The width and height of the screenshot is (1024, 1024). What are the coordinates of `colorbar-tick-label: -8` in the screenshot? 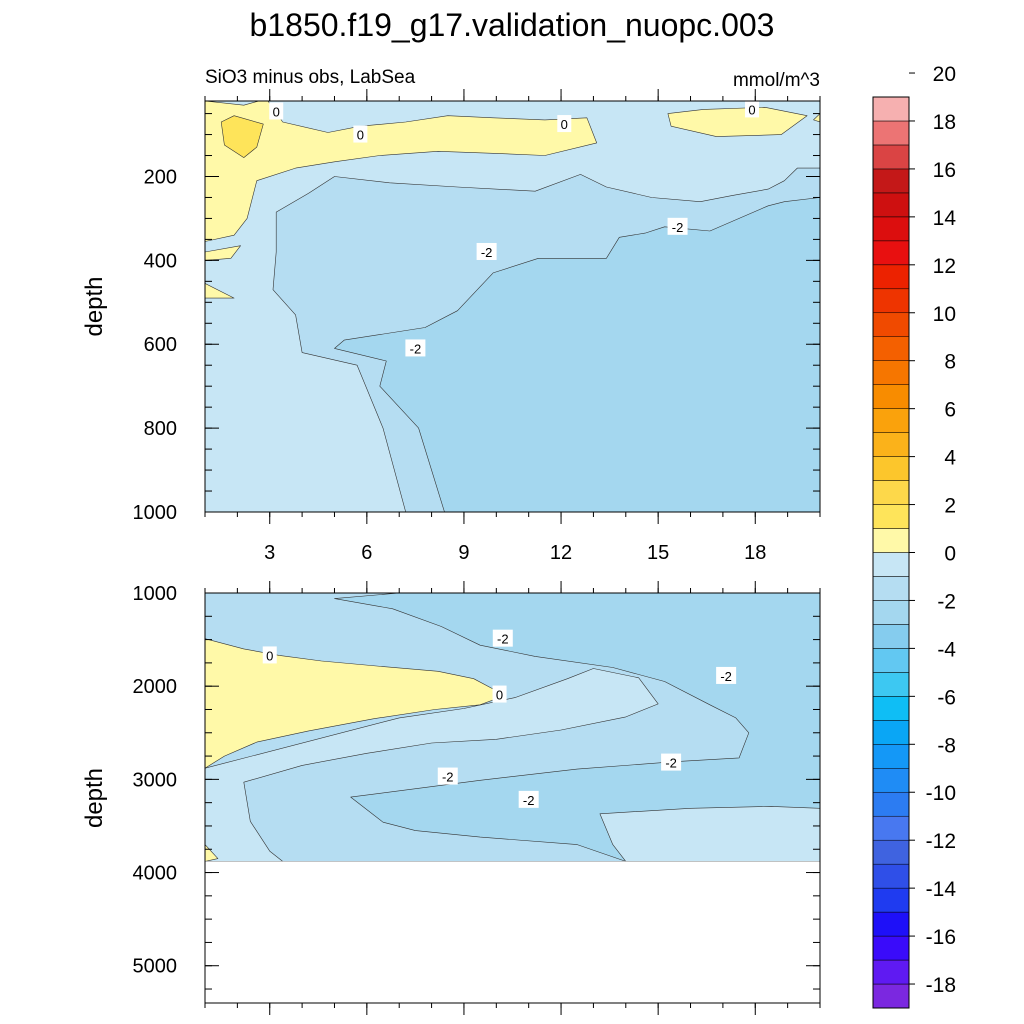 It's located at (946, 745).